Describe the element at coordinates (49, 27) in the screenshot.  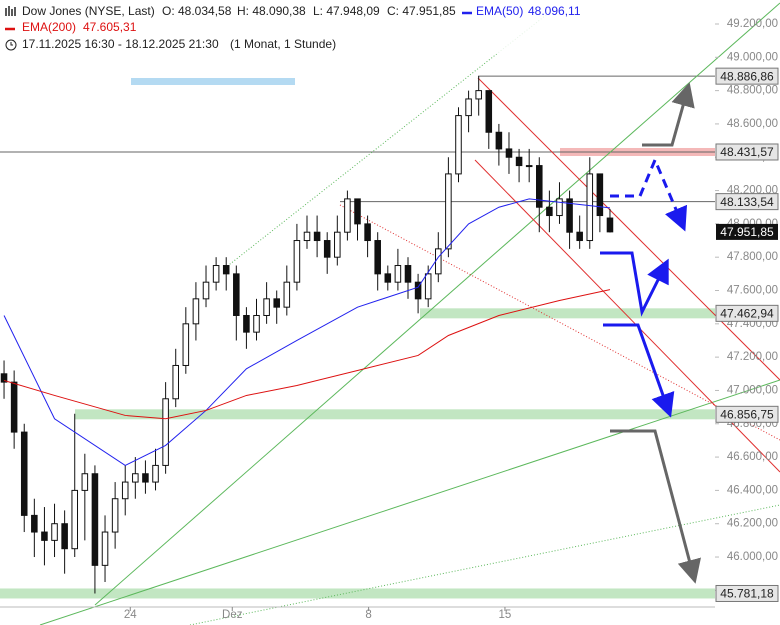
I see `legend-label: EMA(200)` at that location.